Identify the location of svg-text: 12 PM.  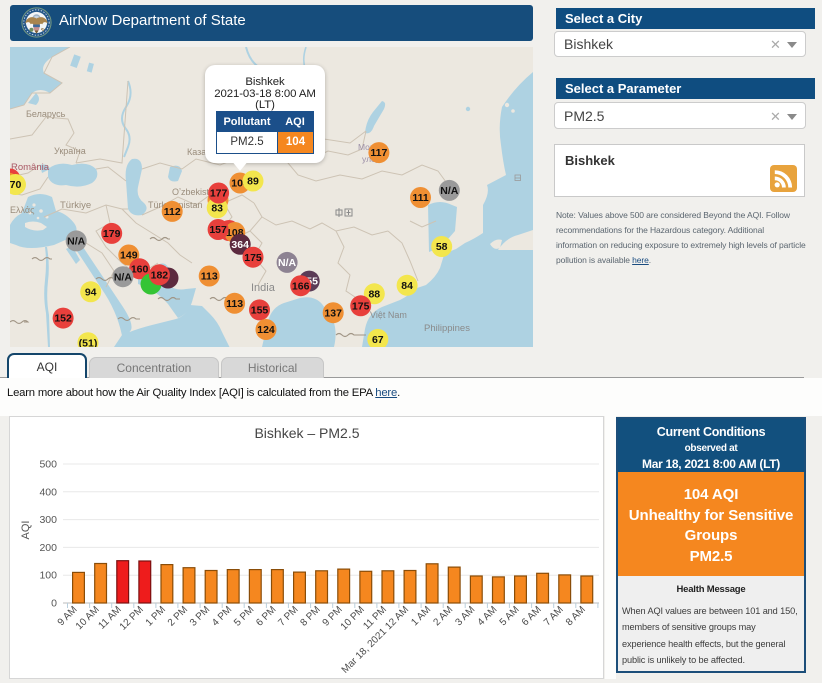
(132, 618).